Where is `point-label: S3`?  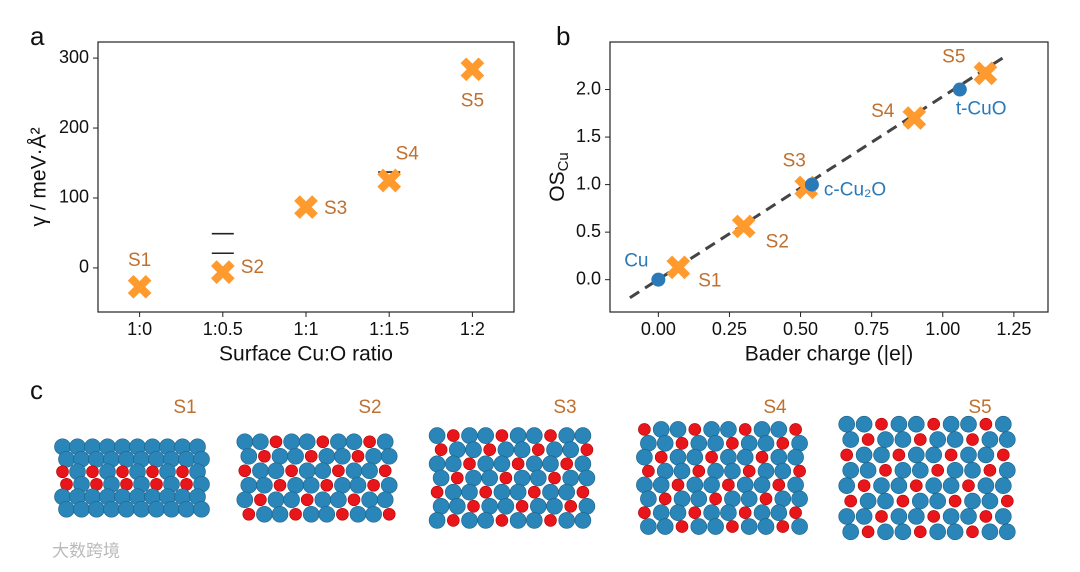
point-label: S3 is located at coordinates (794, 160).